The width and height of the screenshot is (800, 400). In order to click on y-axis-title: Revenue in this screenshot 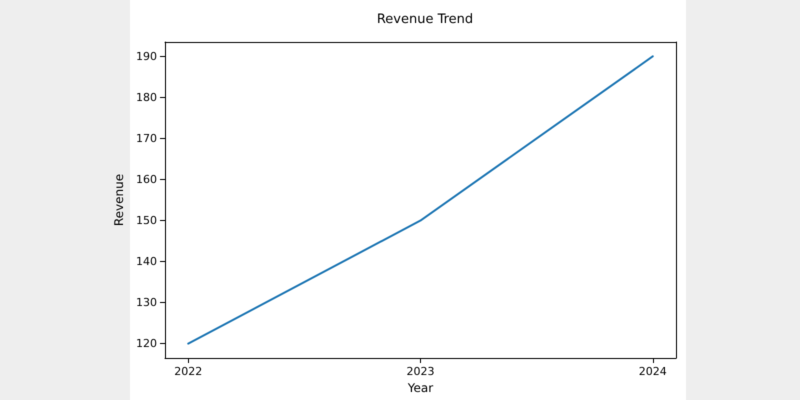, I will do `click(119, 200)`.